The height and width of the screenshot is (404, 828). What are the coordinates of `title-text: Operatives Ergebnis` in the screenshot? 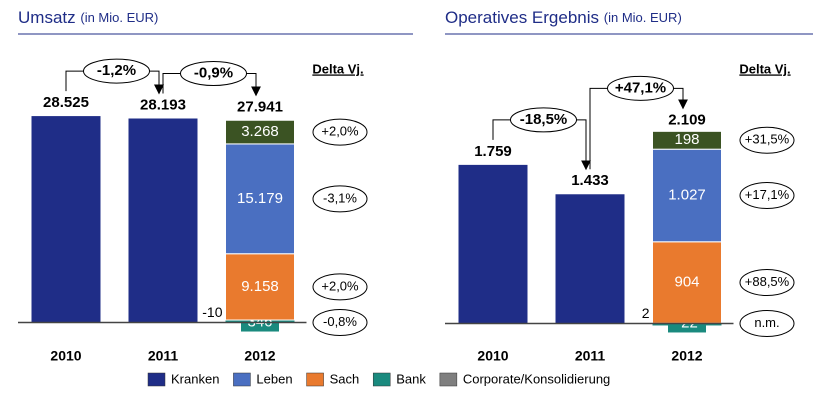 It's located at (522, 17).